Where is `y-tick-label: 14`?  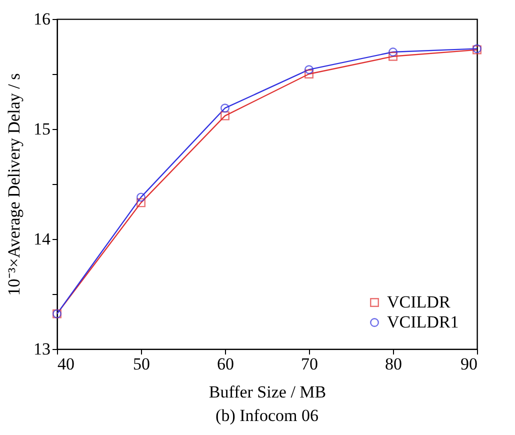 y-tick-label: 14 is located at coordinates (42, 239).